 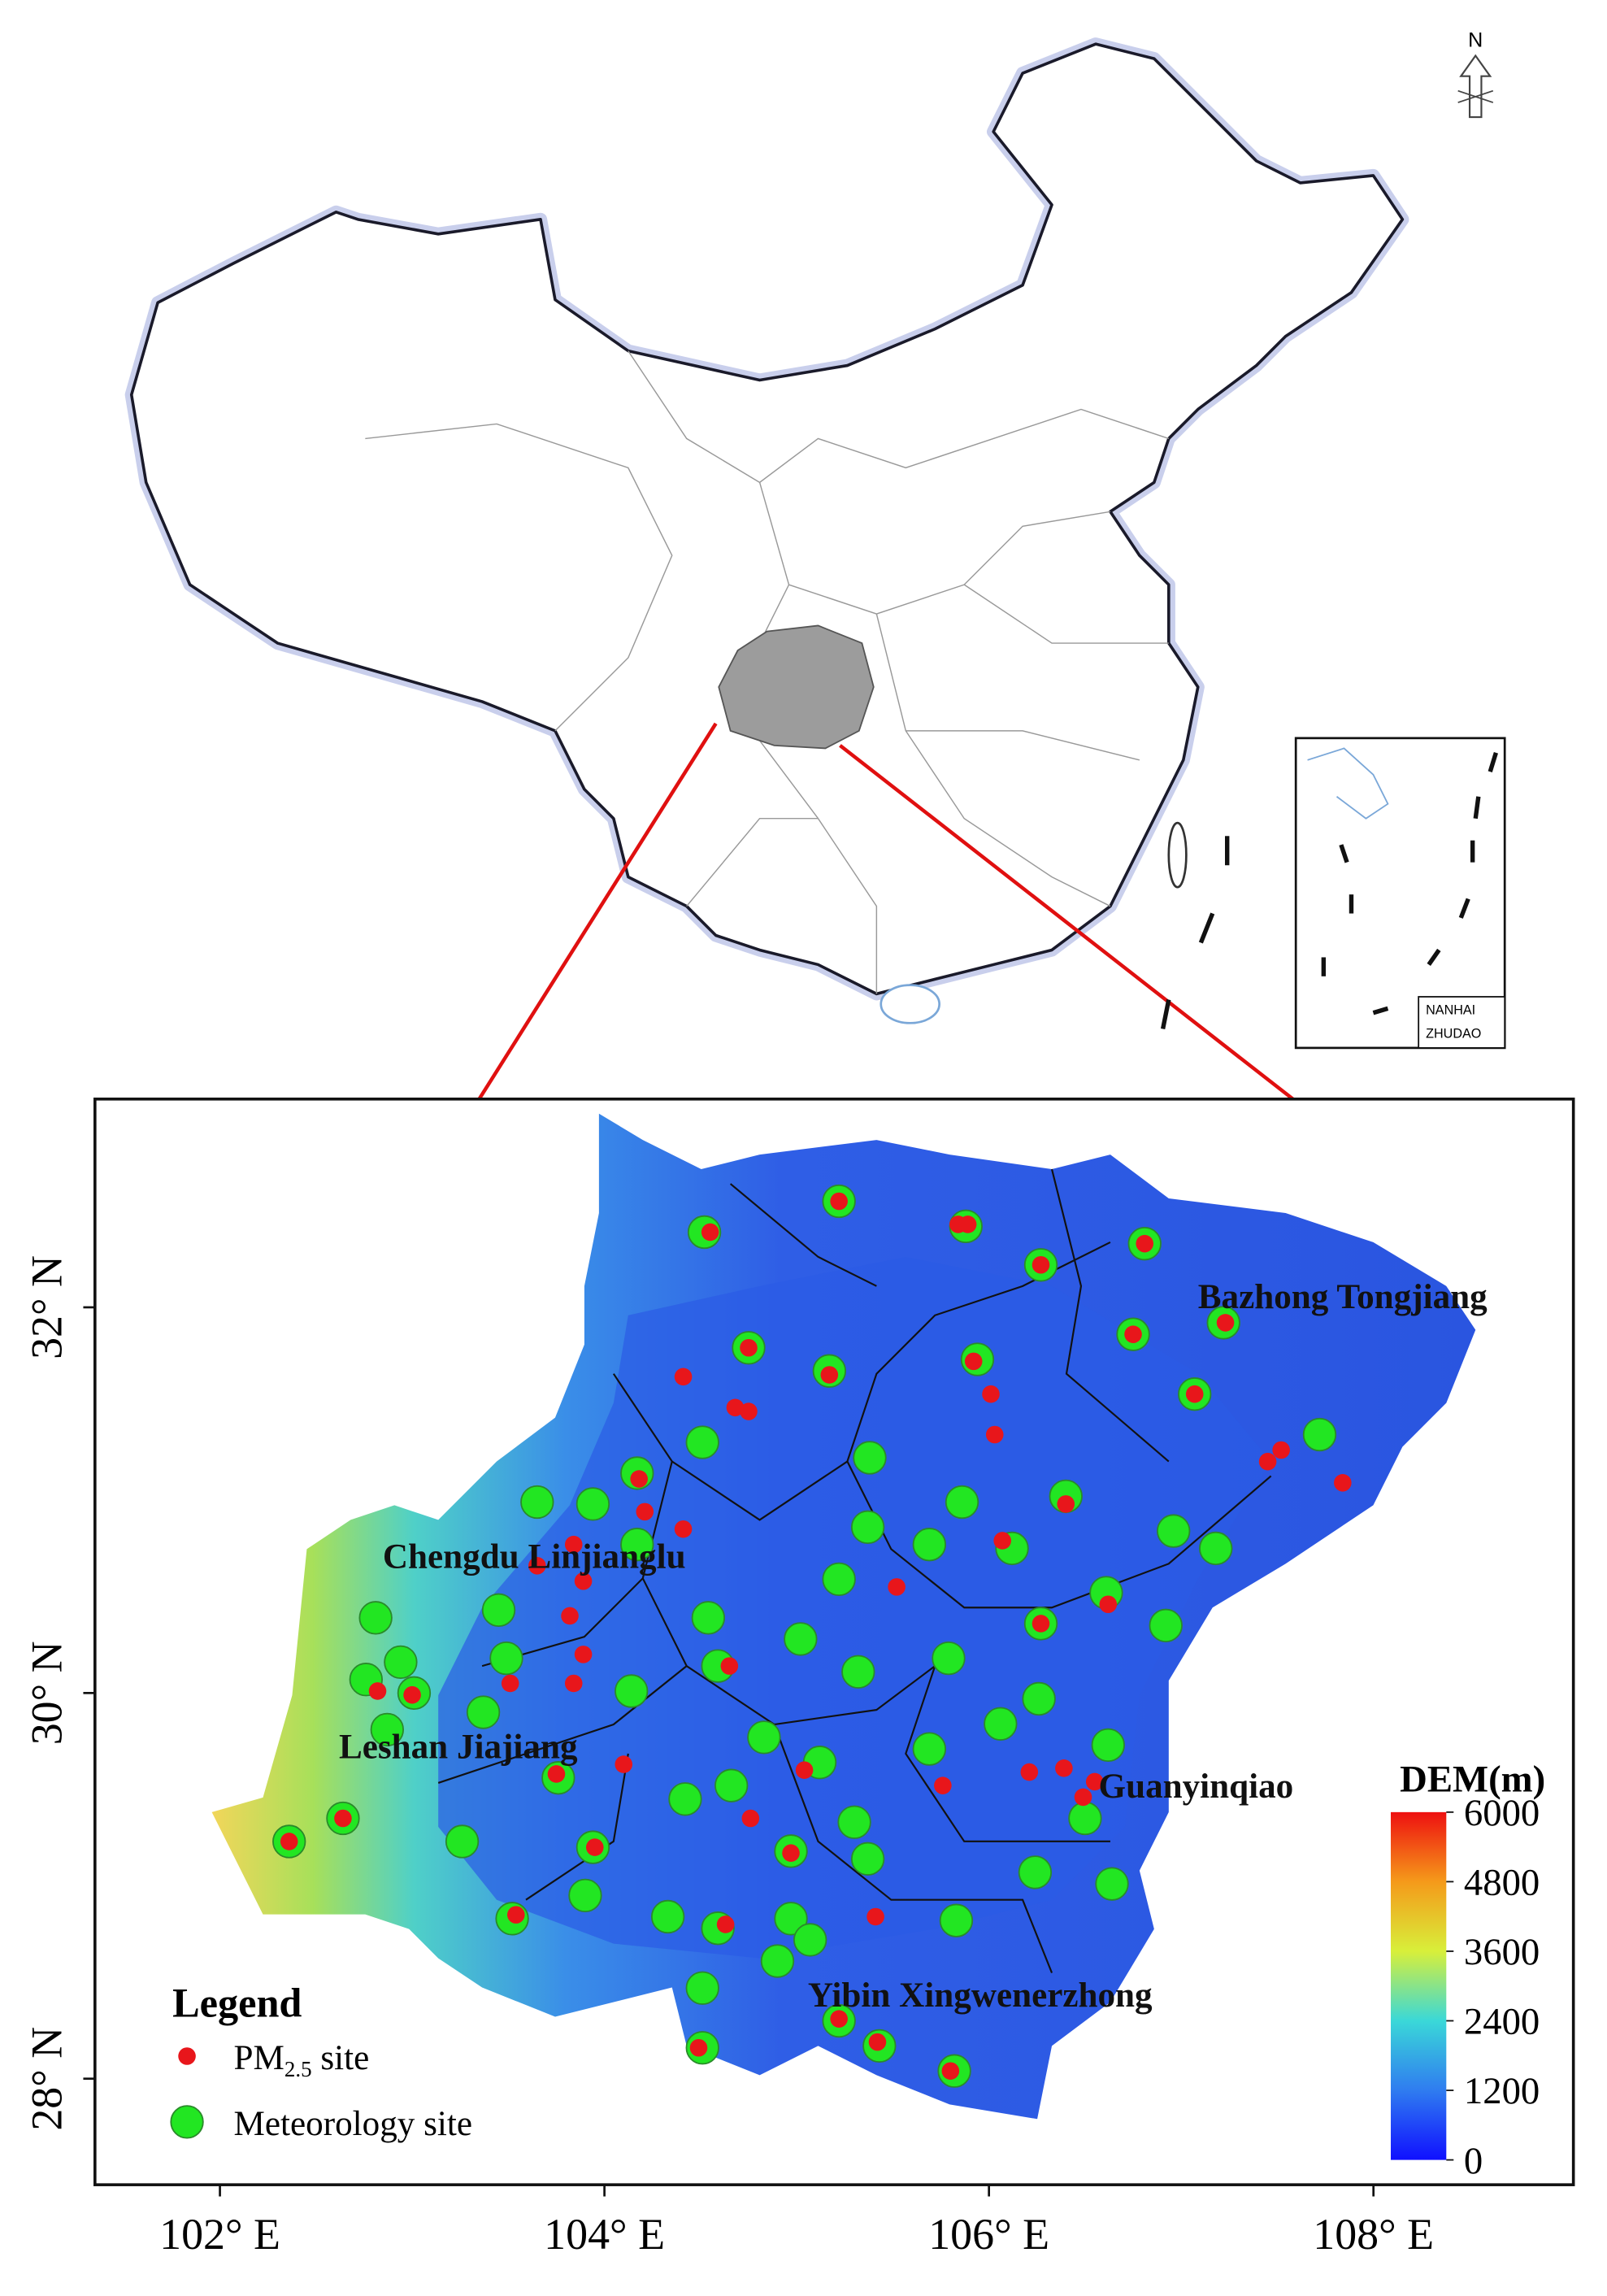 What do you see at coordinates (353, 2124) in the screenshot?
I see `legend-met-label: Meteorology site` at bounding box center [353, 2124].